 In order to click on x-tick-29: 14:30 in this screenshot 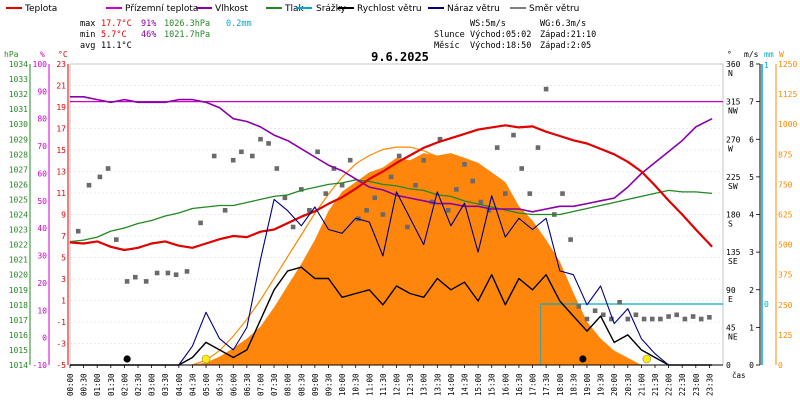, I will do `click(465, 384)`.